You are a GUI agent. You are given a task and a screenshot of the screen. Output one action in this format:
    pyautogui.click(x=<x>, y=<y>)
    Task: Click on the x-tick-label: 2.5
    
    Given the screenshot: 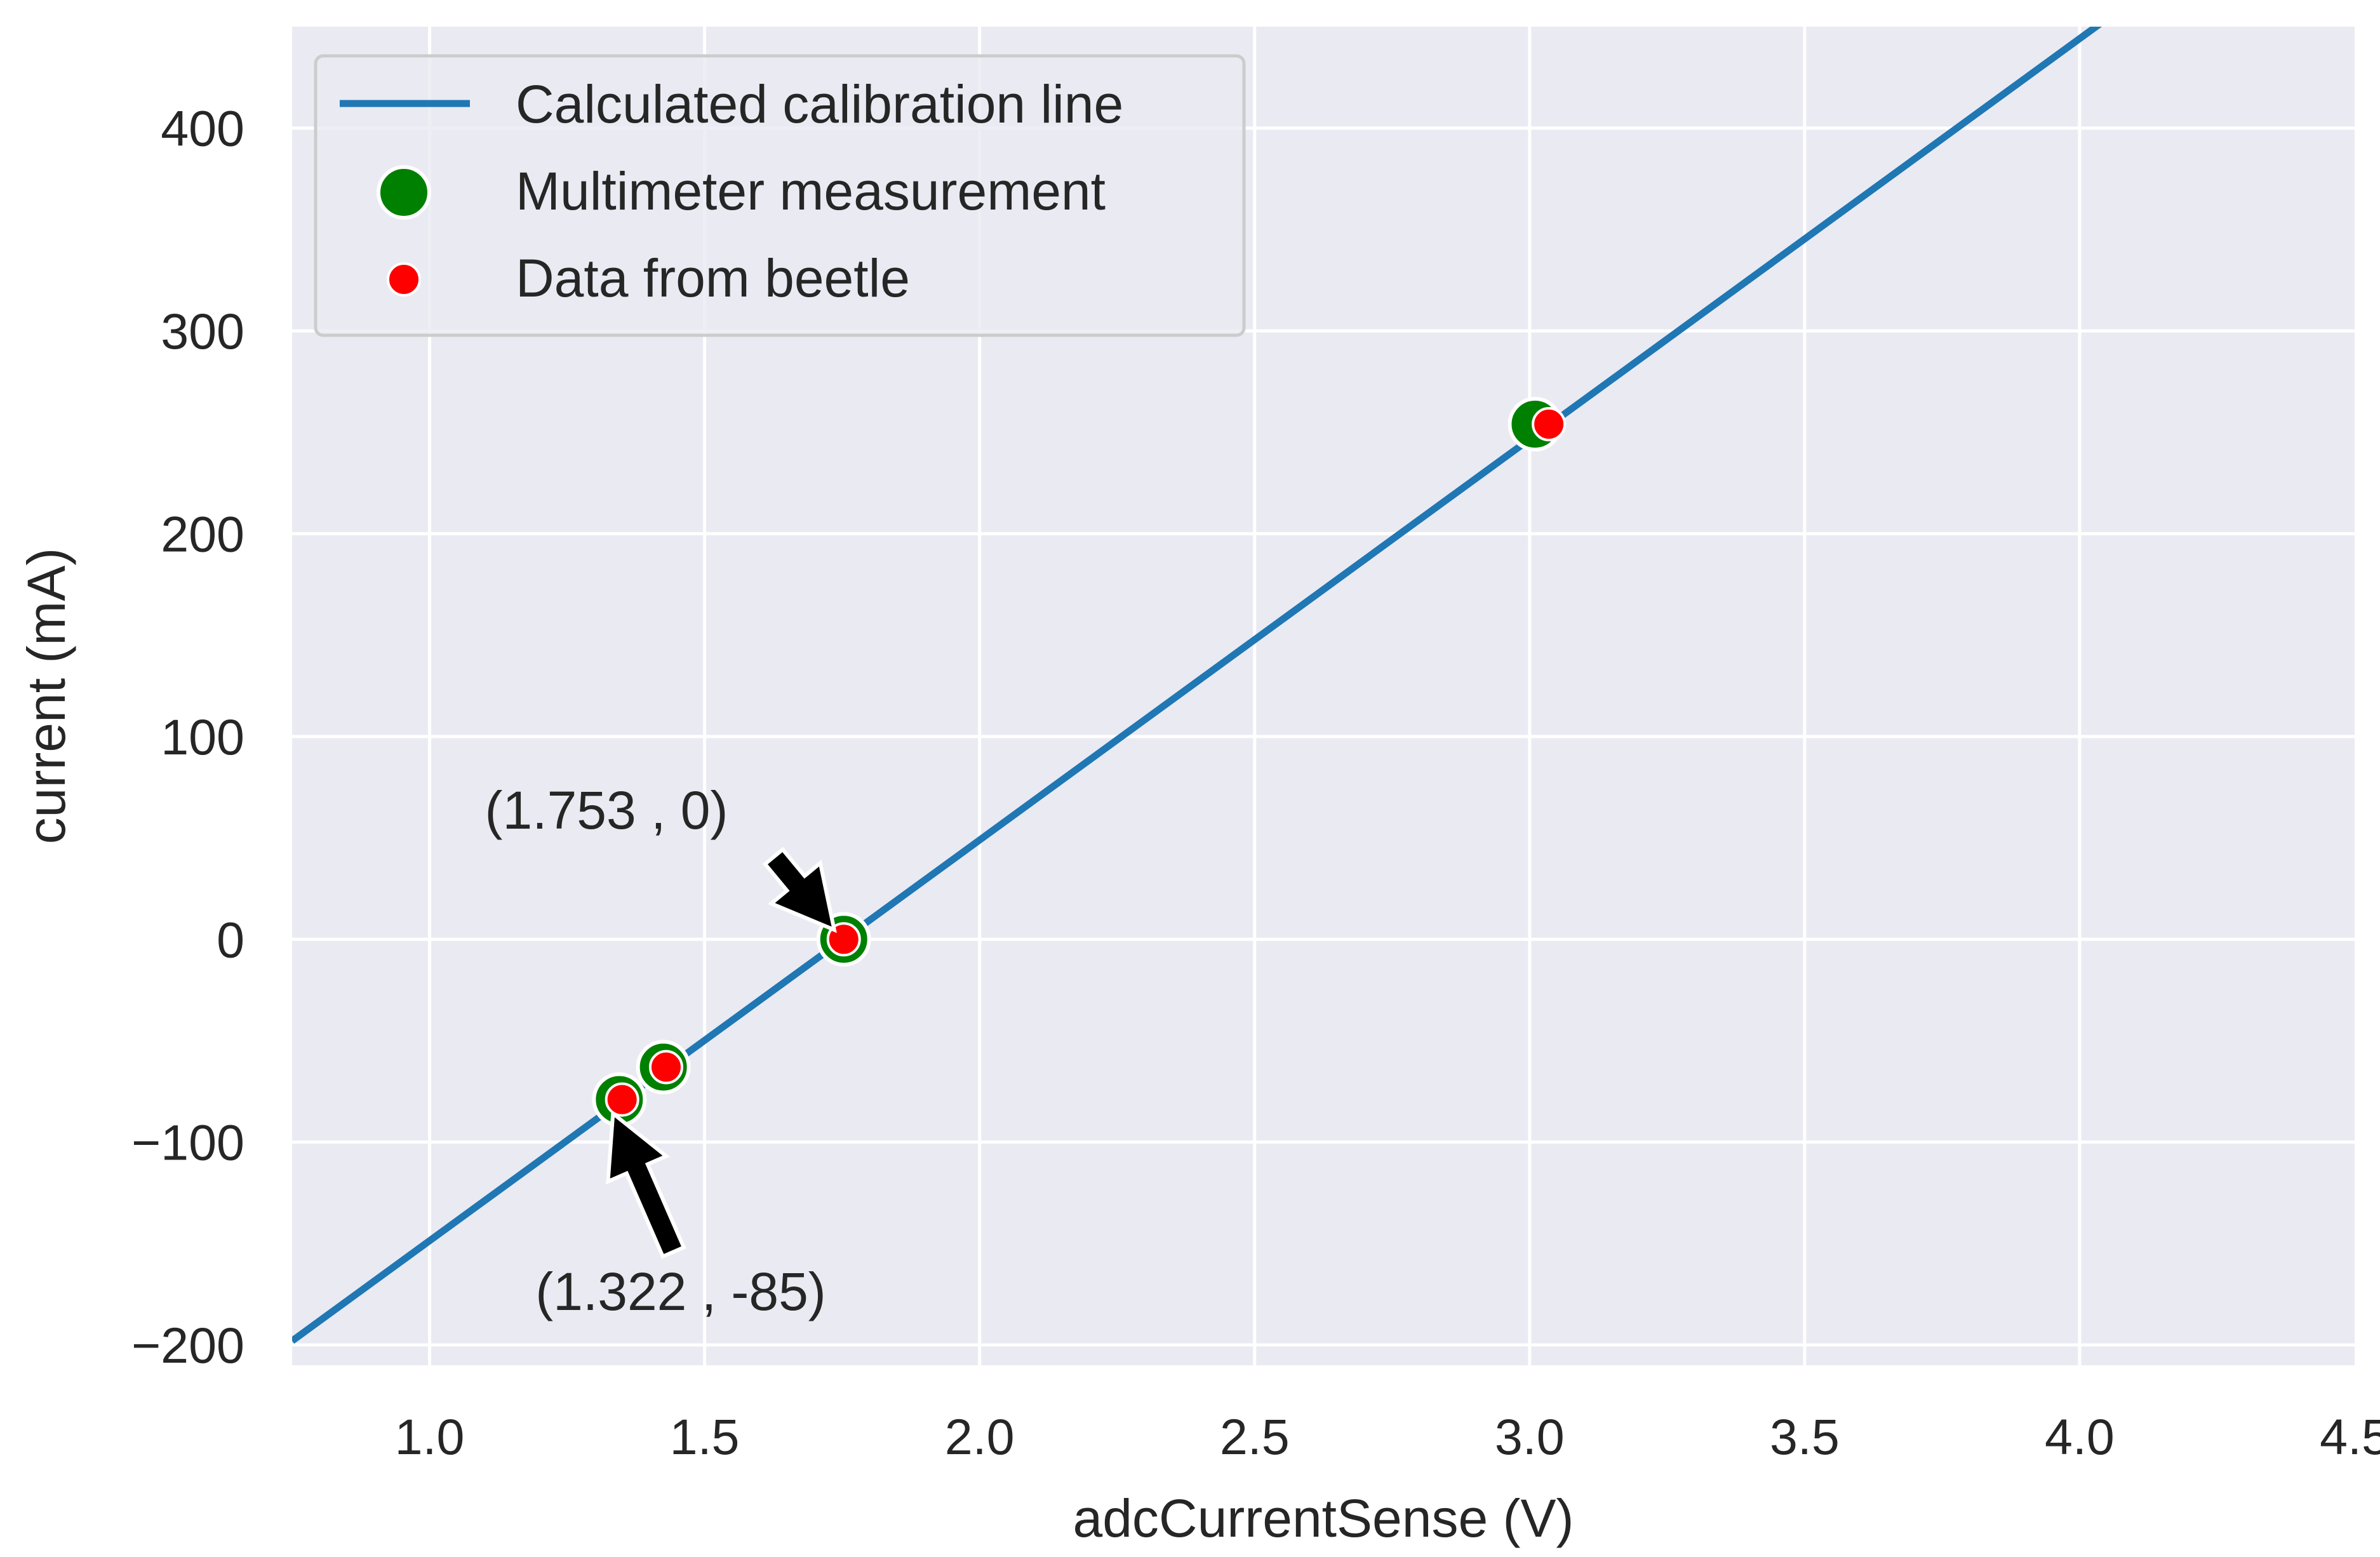 What is the action you would take?
    pyautogui.click(x=1255, y=1436)
    